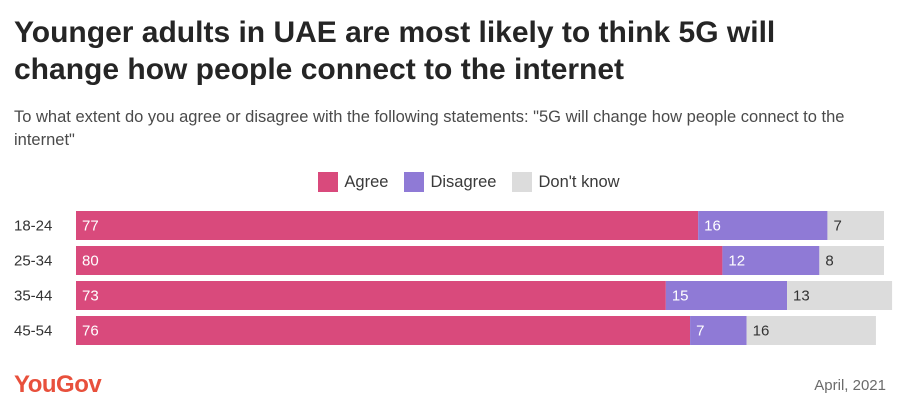 The image size is (902, 415). What do you see at coordinates (680, 296) in the screenshot?
I see `data-label-disagree-35-44: 15` at bounding box center [680, 296].